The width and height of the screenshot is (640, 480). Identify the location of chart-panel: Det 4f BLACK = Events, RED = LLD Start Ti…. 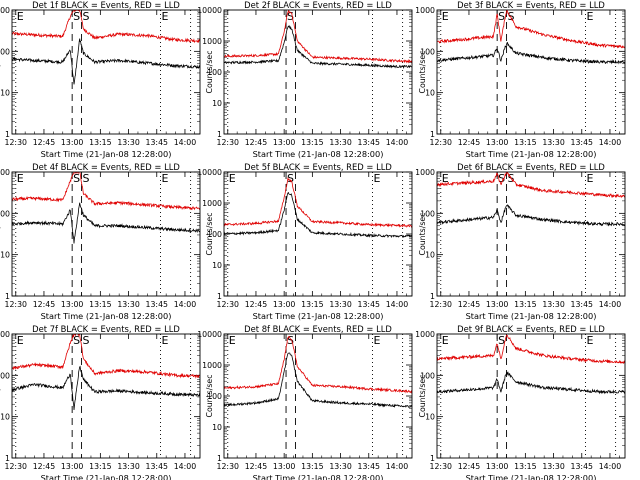
(100, 241).